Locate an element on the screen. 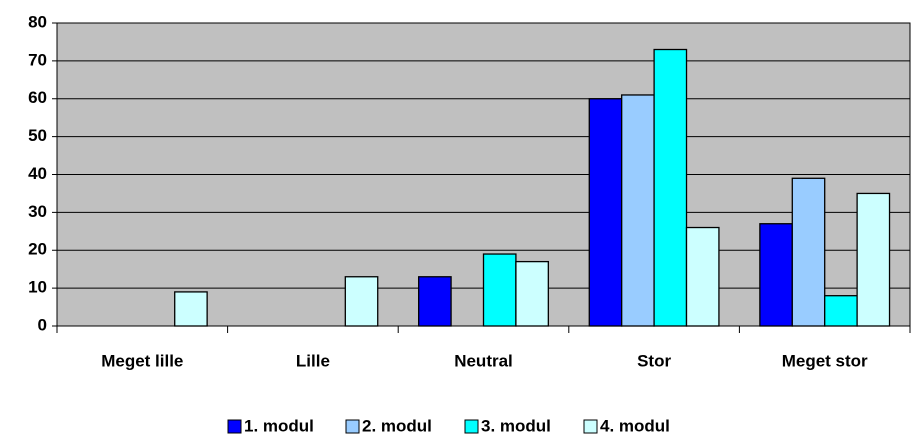 This screenshot has height=436, width=913. x-tick-label: Stor is located at coordinates (654, 360).